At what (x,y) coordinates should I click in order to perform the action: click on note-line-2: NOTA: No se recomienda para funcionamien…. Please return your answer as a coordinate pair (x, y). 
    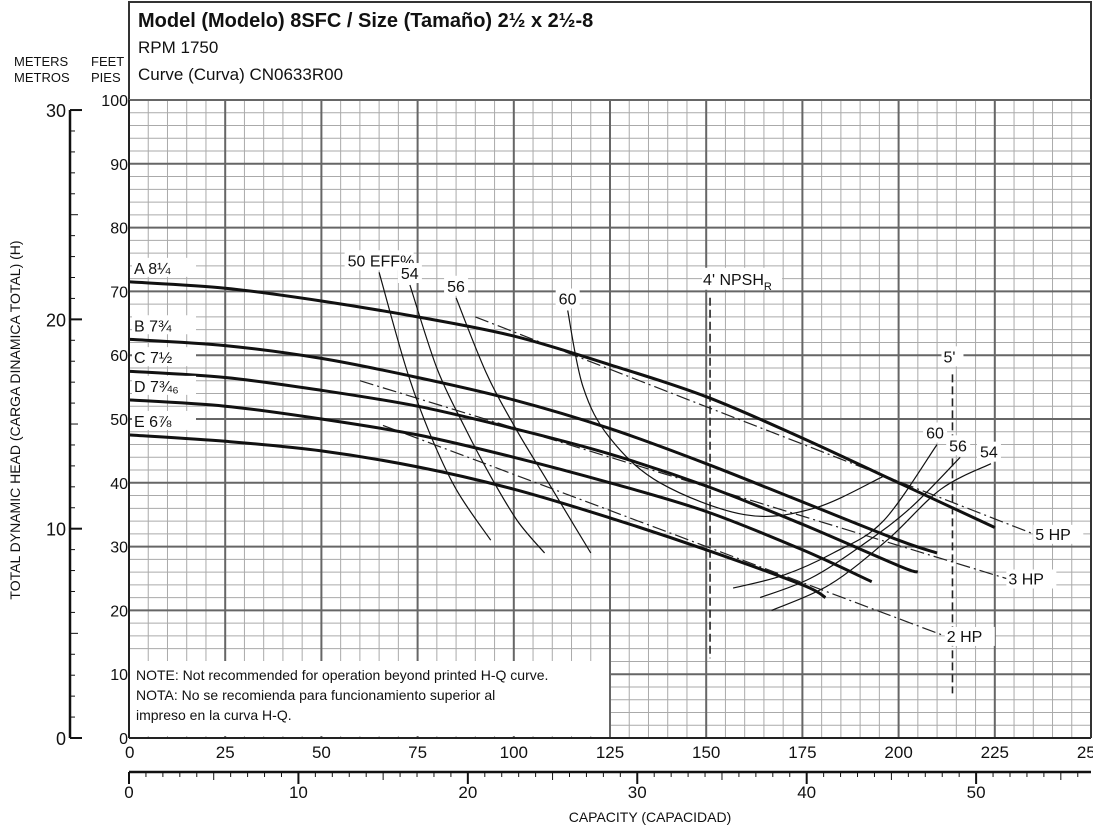
    Looking at the image, I should click on (315, 695).